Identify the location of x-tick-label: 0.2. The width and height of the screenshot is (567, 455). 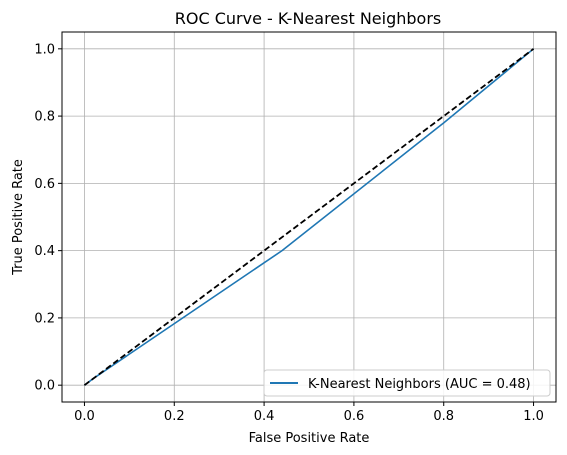
(174, 416).